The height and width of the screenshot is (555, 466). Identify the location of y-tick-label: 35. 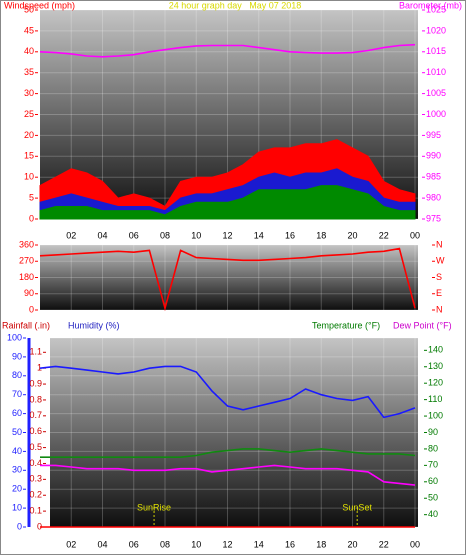
(29, 72).